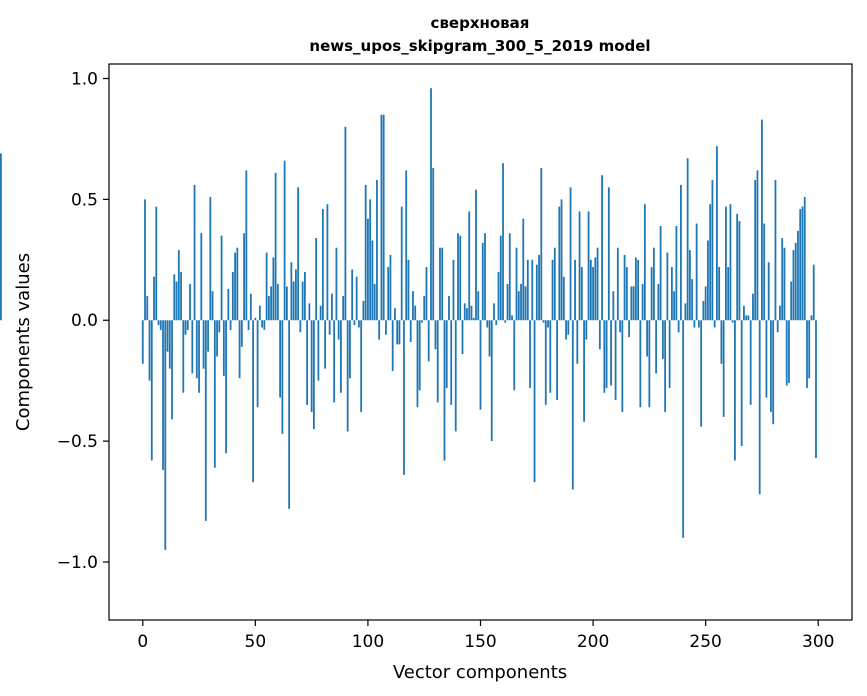 This screenshot has width=867, height=696. I want to click on y-tick-label: 1.0, so click(84, 80).